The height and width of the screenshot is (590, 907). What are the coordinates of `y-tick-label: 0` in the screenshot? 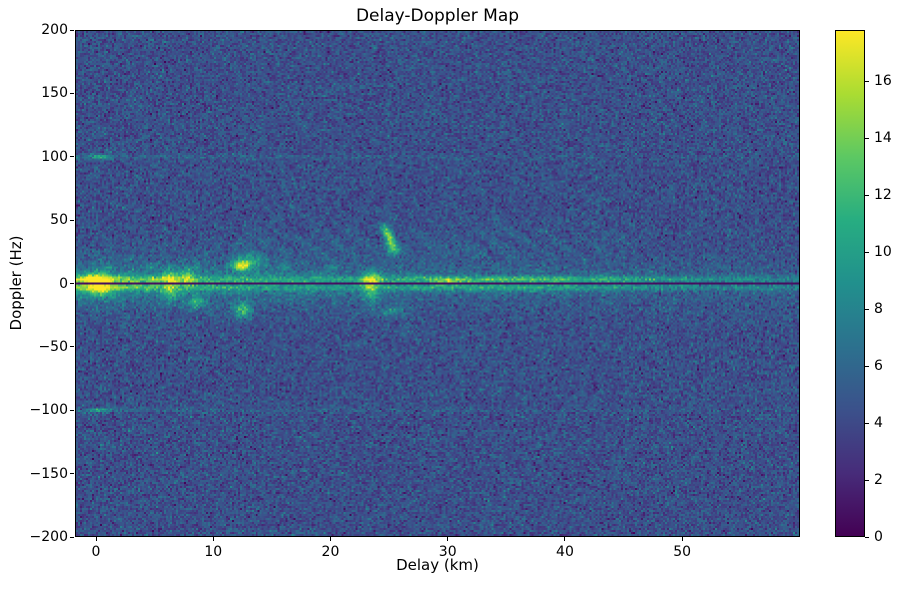 It's located at (63, 283).